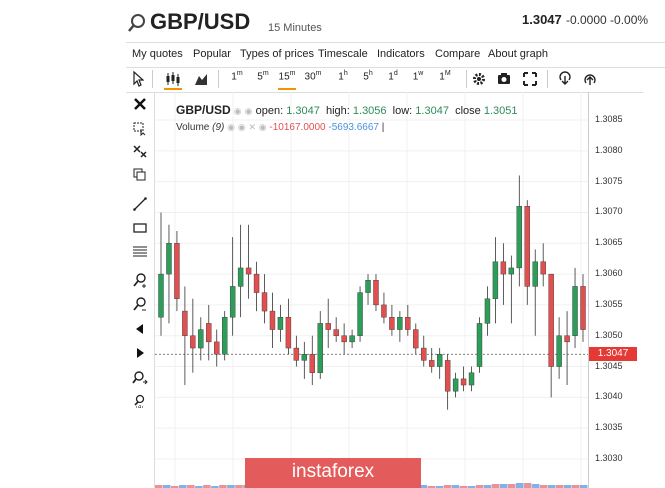  Describe the element at coordinates (140, 151) in the screenshot. I see `delete-drawings-icon` at that location.